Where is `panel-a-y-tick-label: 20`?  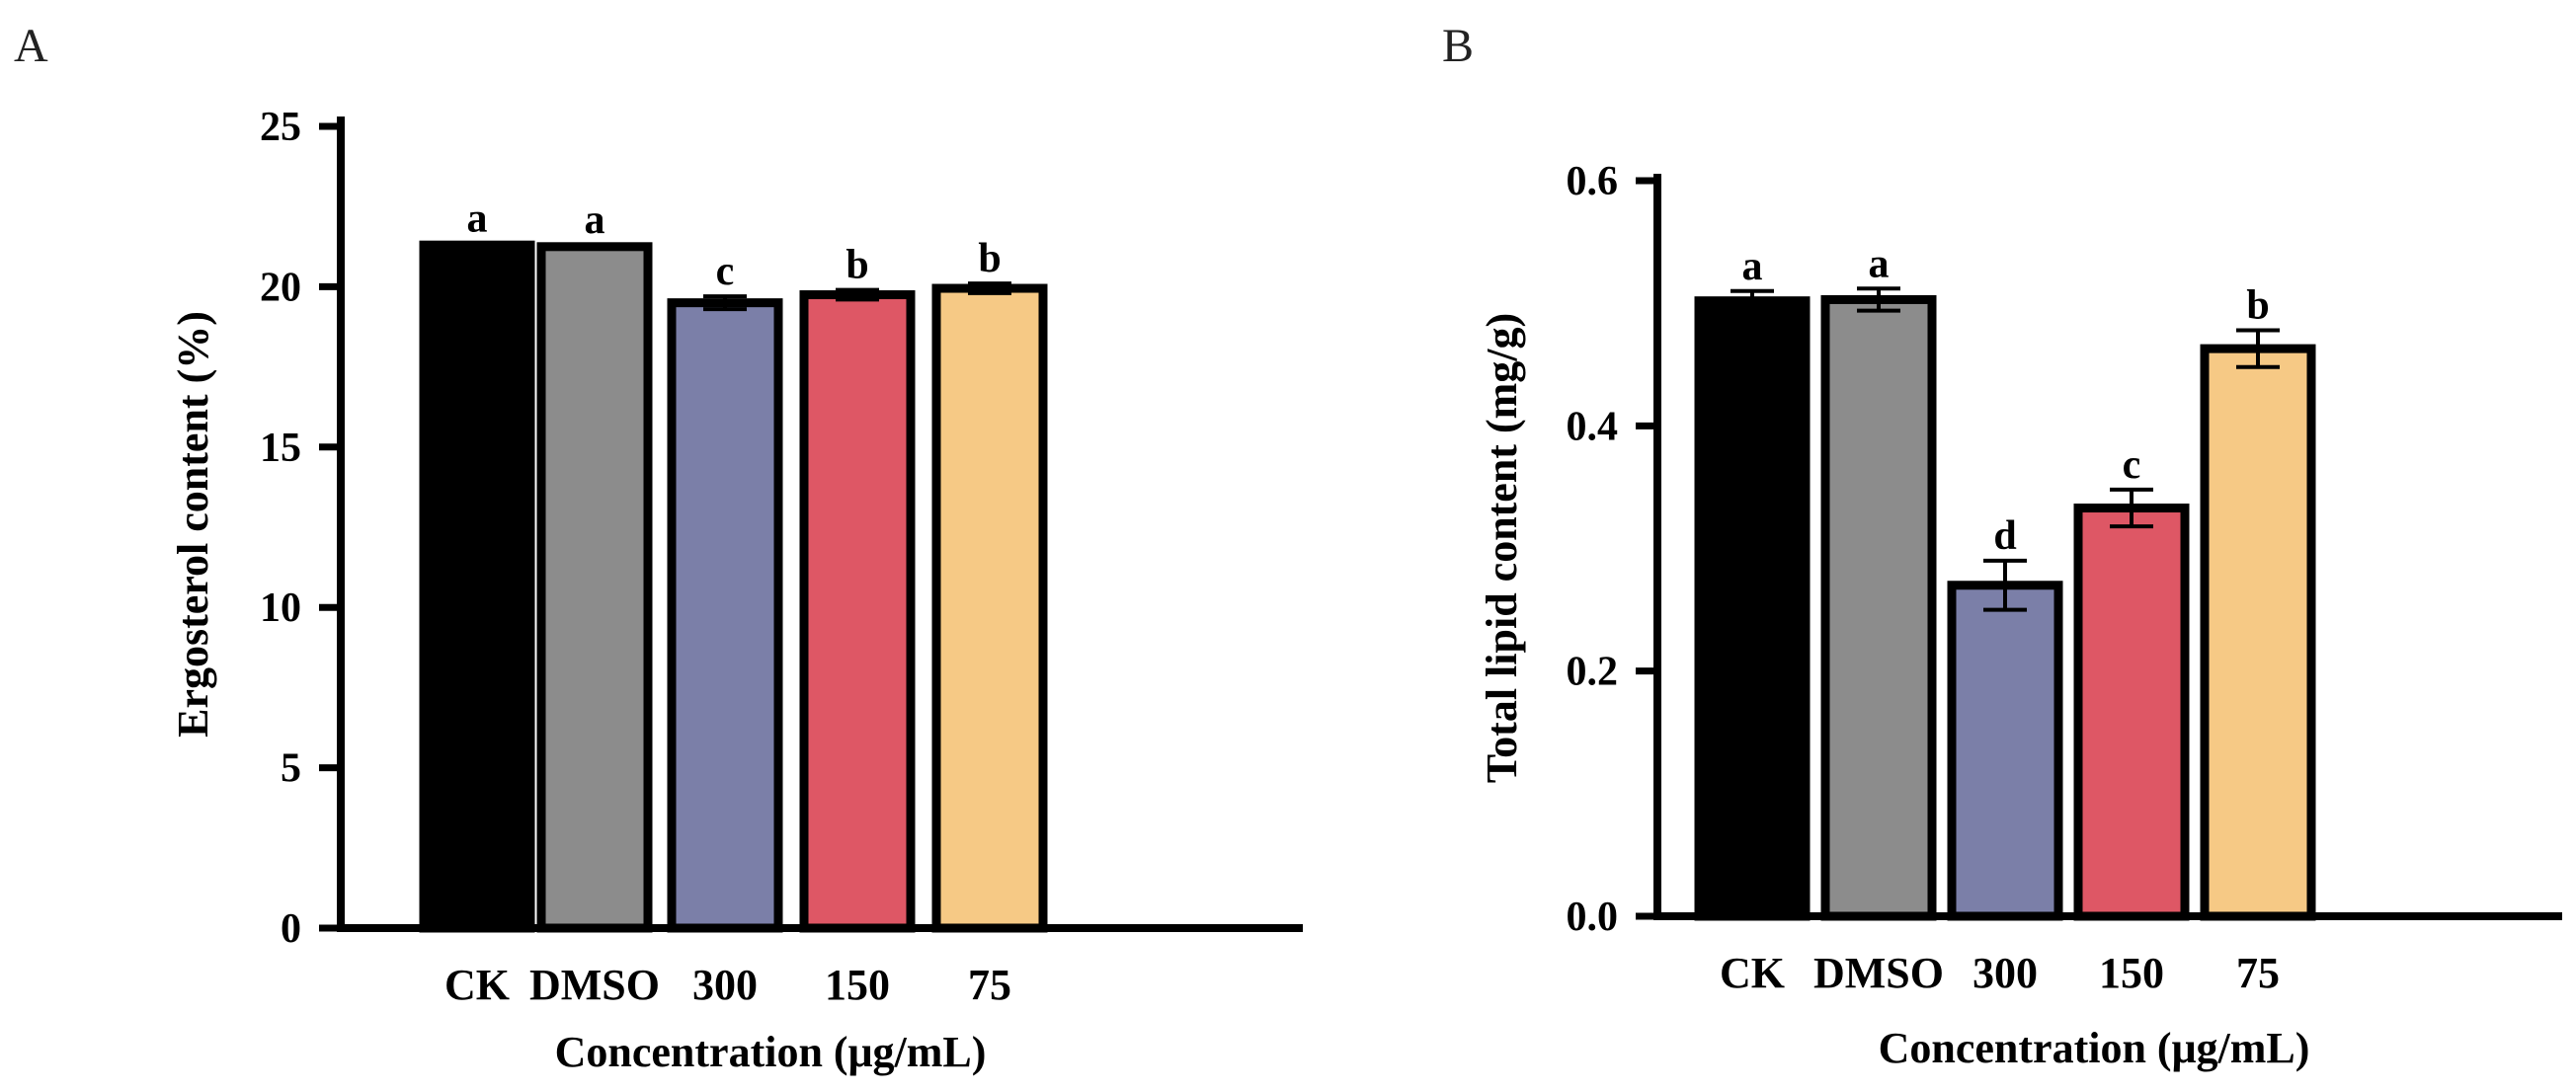 panel-a-y-tick-label: 20 is located at coordinates (280, 287).